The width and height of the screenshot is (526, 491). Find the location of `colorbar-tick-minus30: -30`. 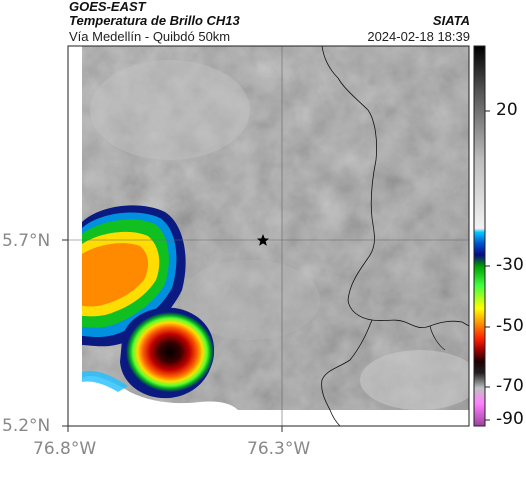

colorbar-tick-minus30: -30 is located at coordinates (510, 265).